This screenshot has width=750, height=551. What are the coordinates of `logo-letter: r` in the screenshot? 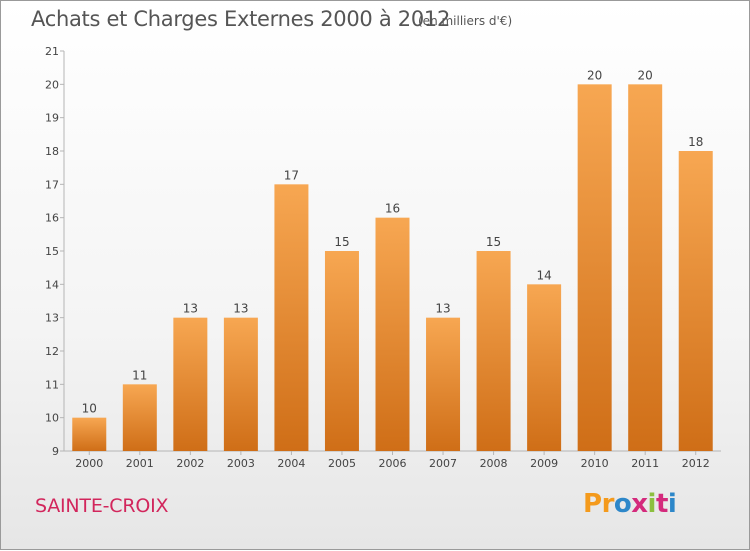 It's located at (608, 504).